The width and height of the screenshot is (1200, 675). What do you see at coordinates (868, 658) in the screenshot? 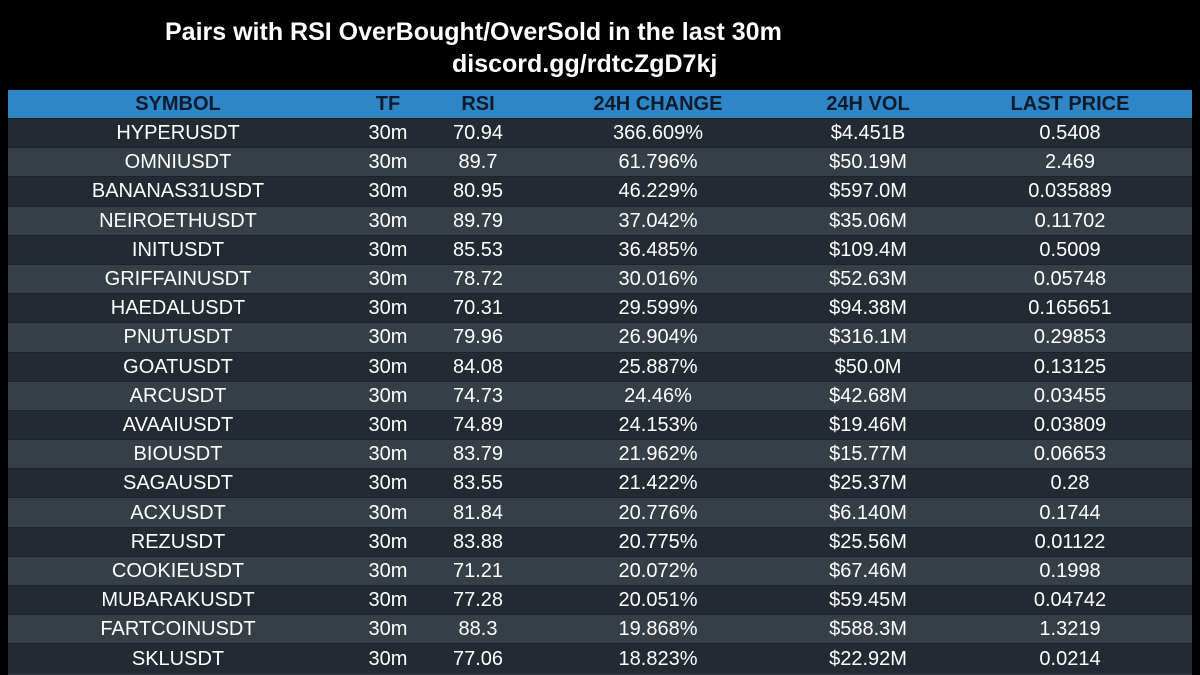
I see `volume-cell: $22.92M` at bounding box center [868, 658].